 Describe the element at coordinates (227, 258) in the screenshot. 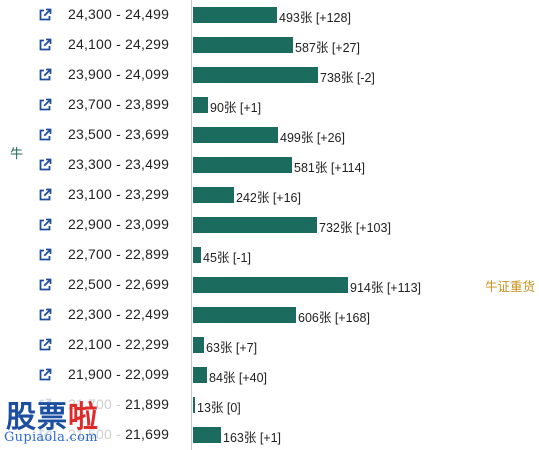

I see `bar-value-label: 45张 [-1]` at that location.